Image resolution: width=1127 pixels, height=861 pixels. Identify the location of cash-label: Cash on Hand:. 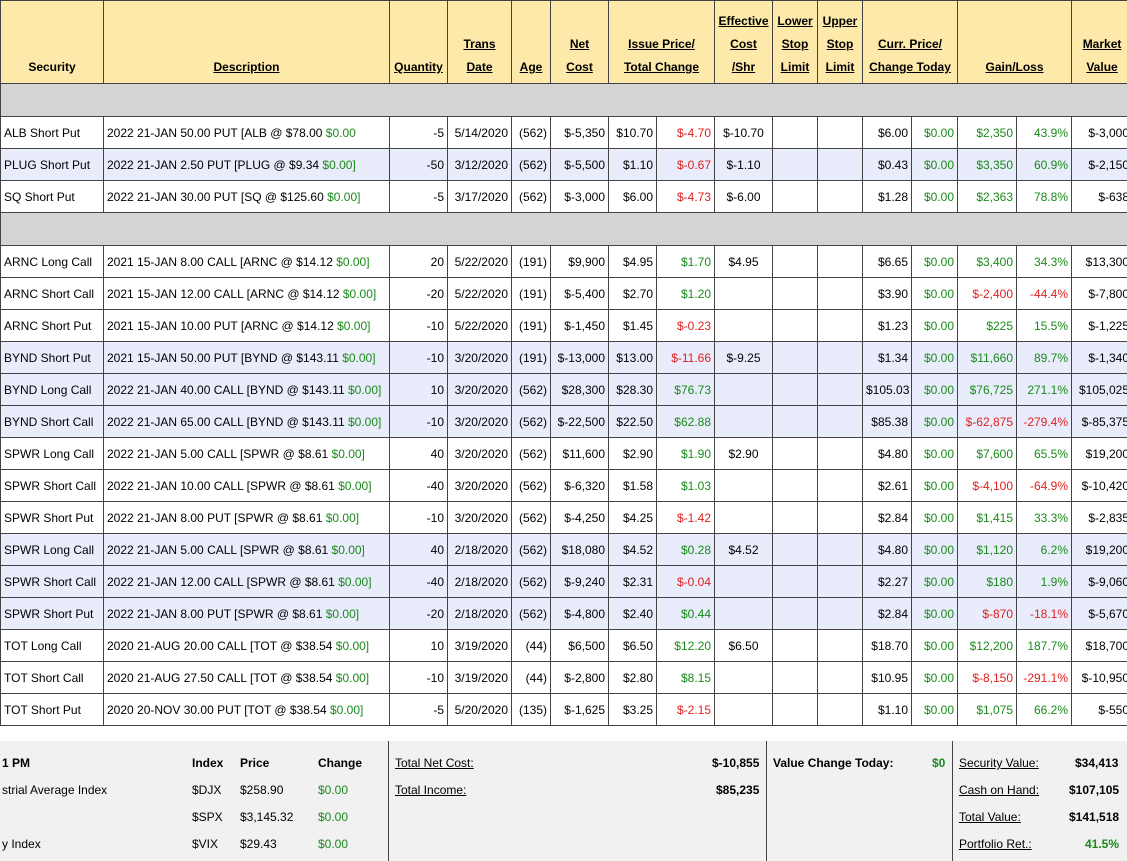
(999, 790).